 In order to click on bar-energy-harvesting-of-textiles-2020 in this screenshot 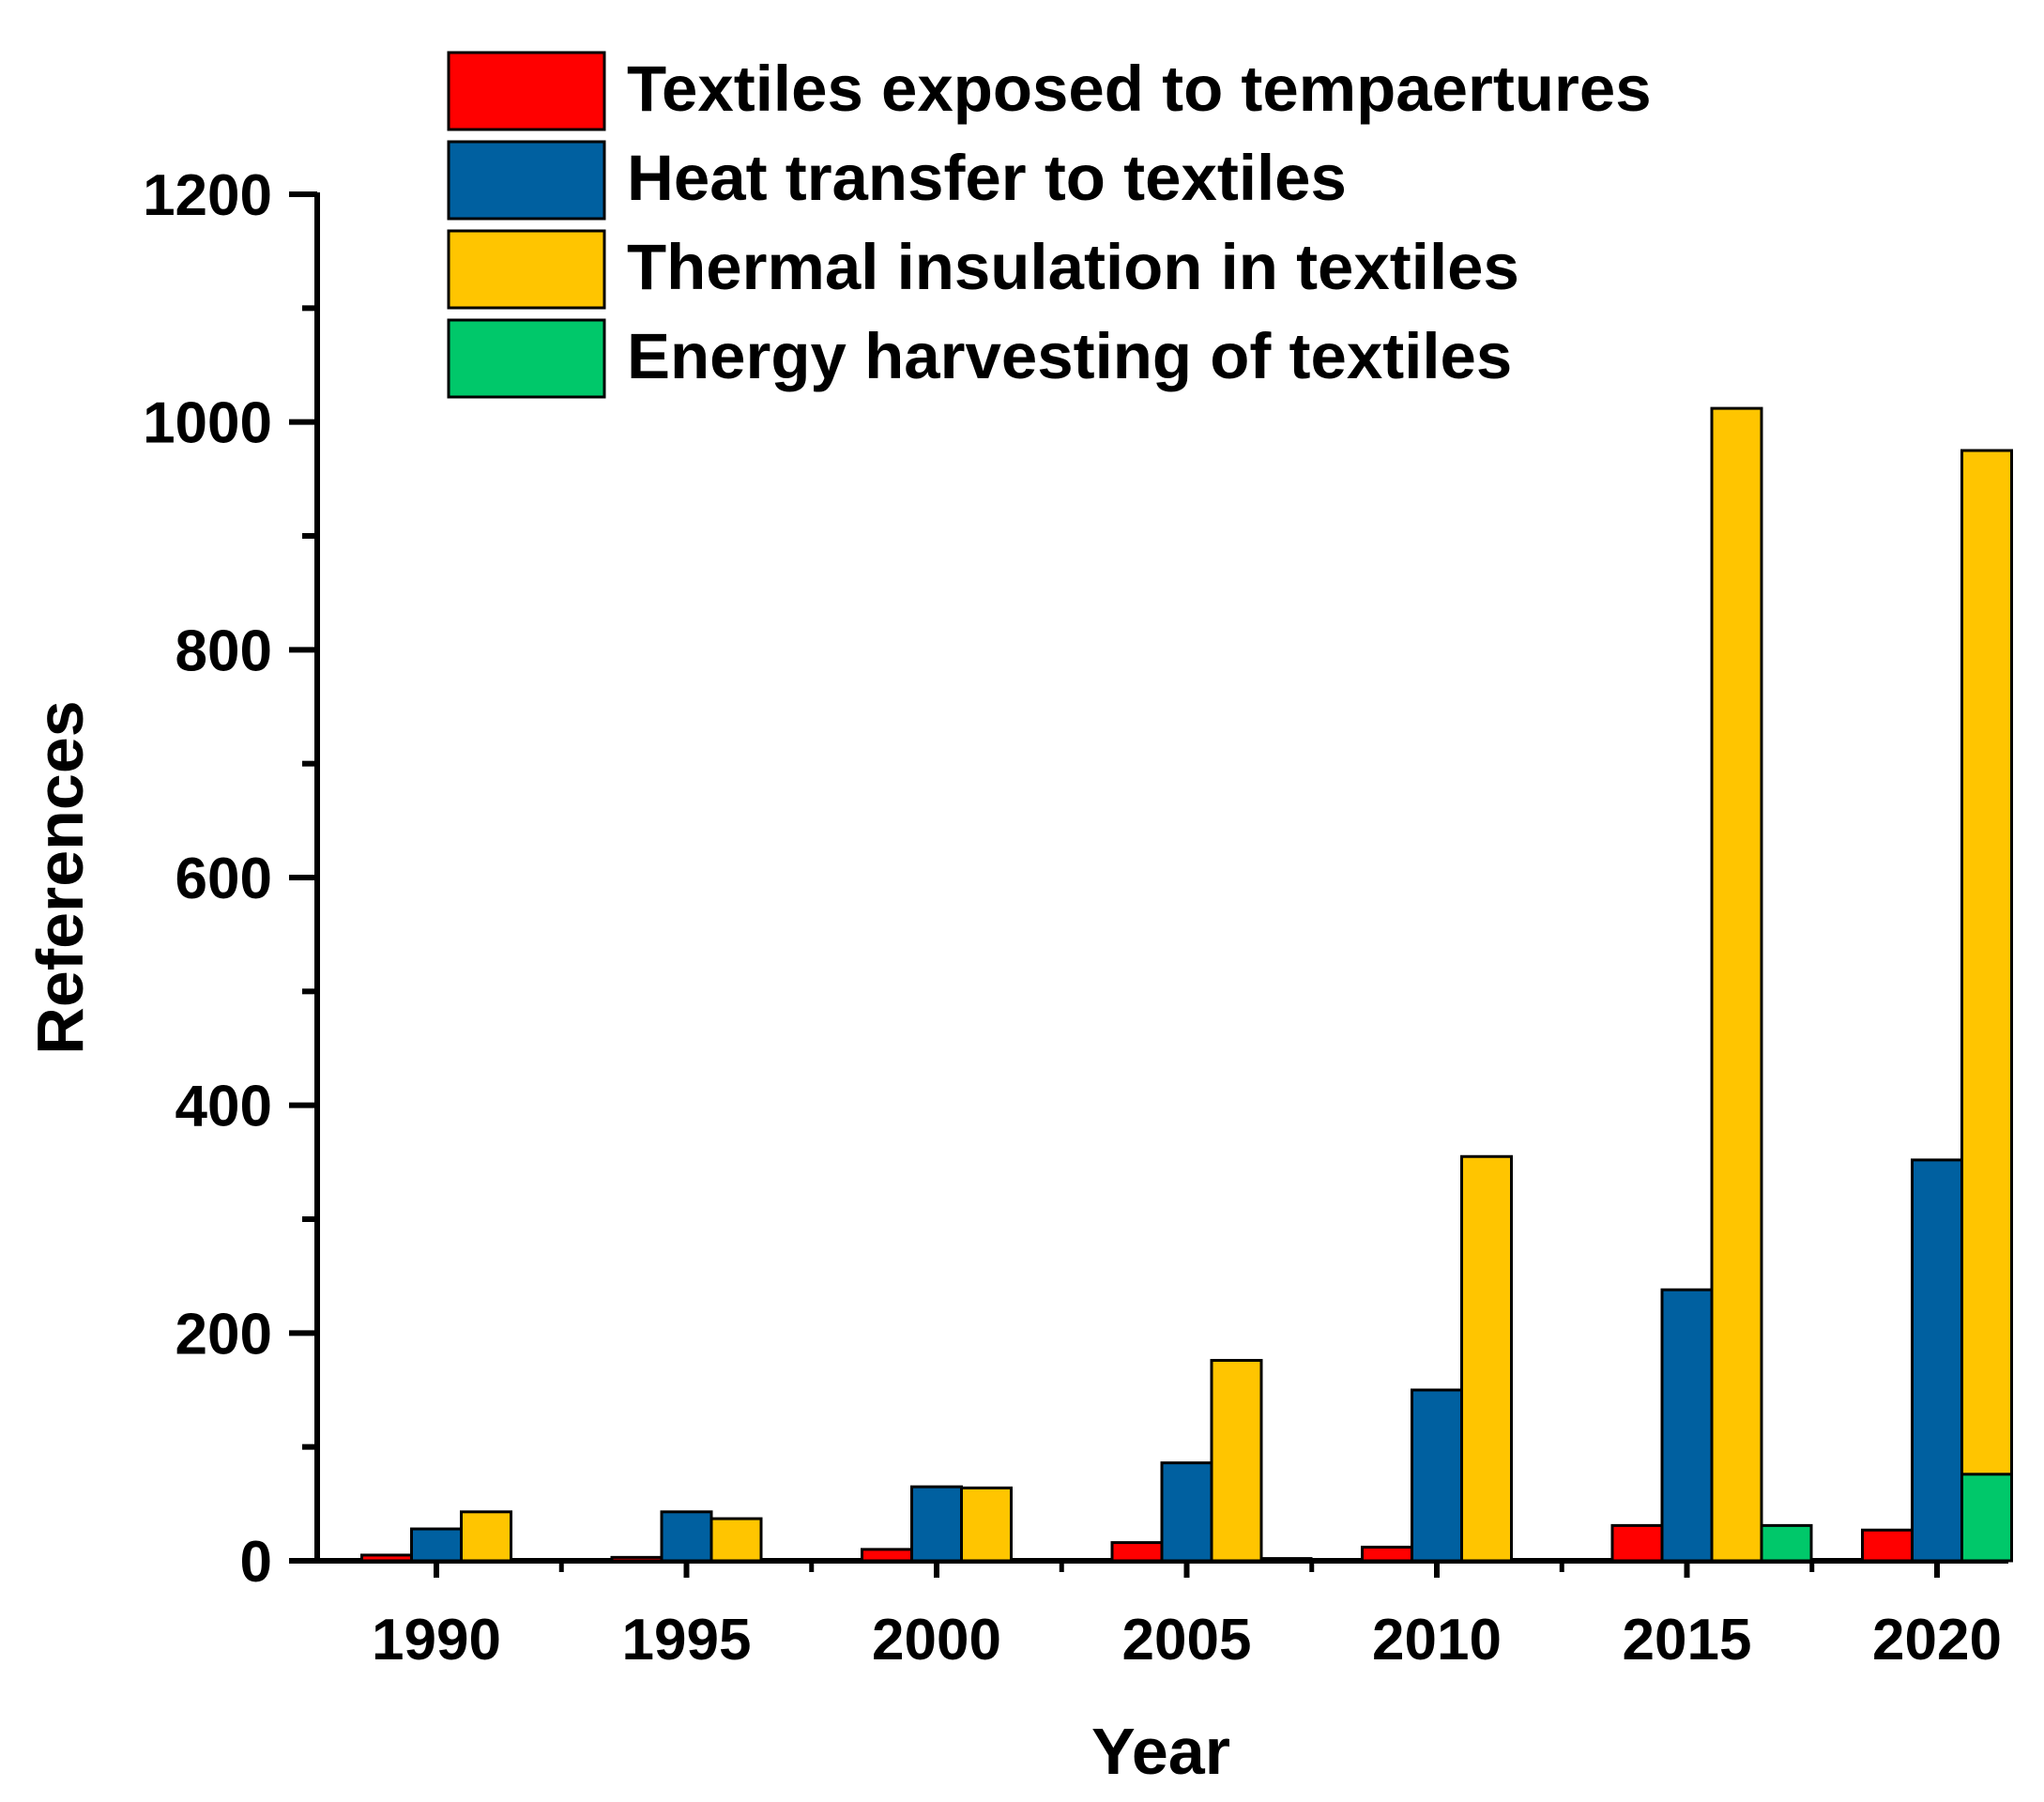, I will do `click(1986, 1518)`.